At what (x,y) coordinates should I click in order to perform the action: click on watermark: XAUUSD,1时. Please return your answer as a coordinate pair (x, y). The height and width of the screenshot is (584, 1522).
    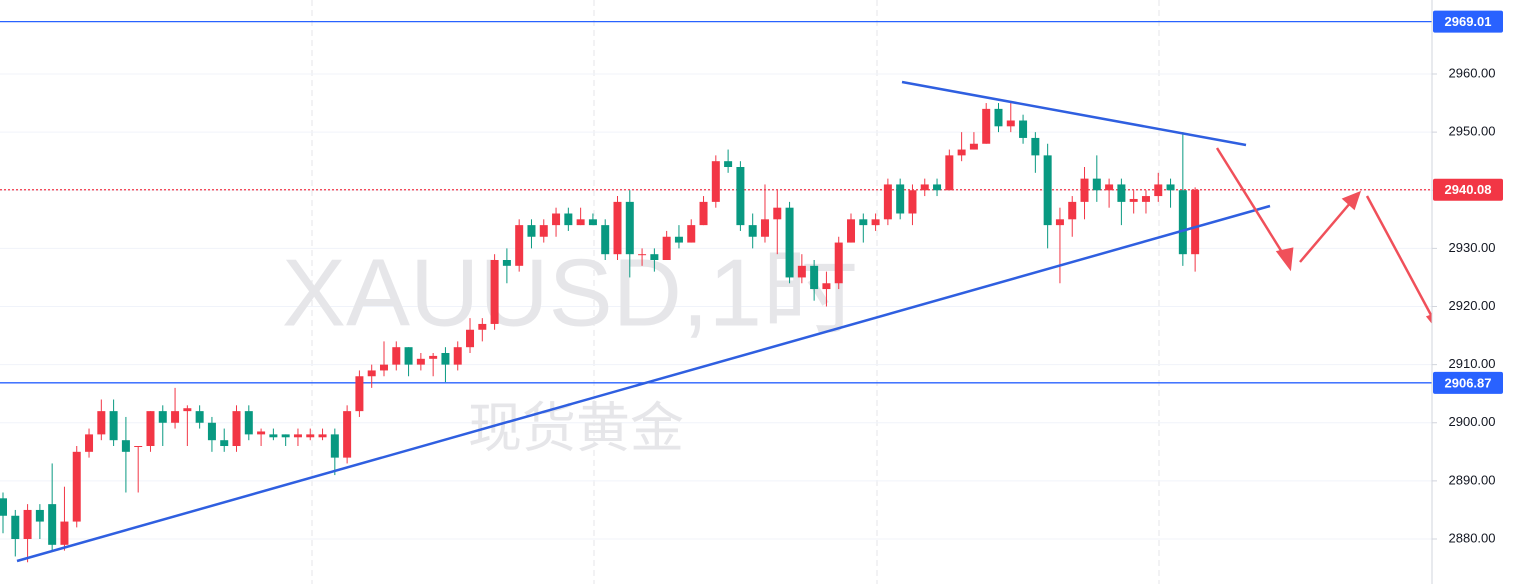
    Looking at the image, I should click on (570, 292).